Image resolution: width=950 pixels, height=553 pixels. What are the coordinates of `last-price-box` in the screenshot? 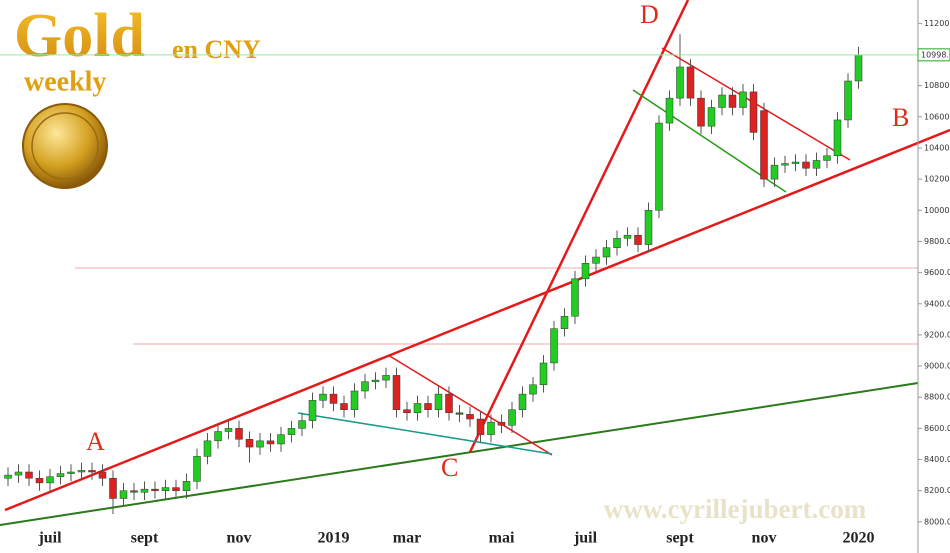 It's located at (933, 55).